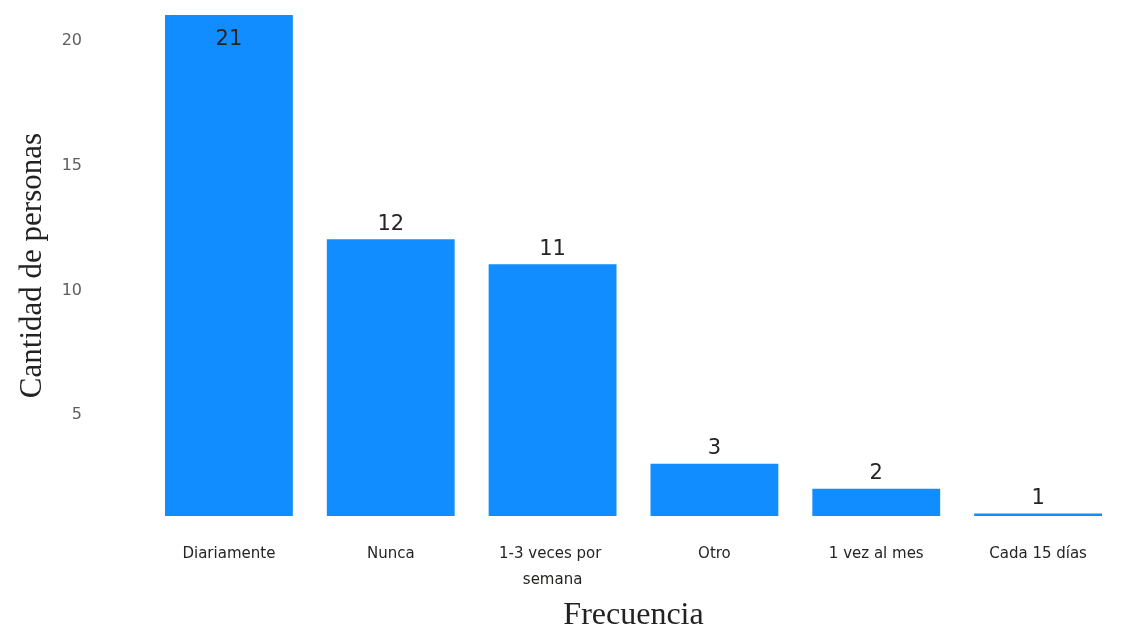  Describe the element at coordinates (391, 222) in the screenshot. I see `data-label: 12` at that location.